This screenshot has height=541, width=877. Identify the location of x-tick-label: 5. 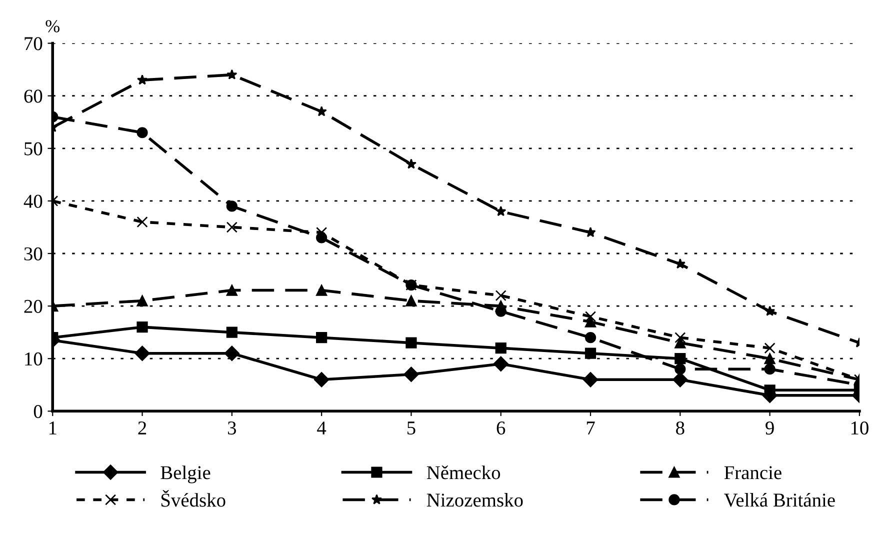
(411, 428).